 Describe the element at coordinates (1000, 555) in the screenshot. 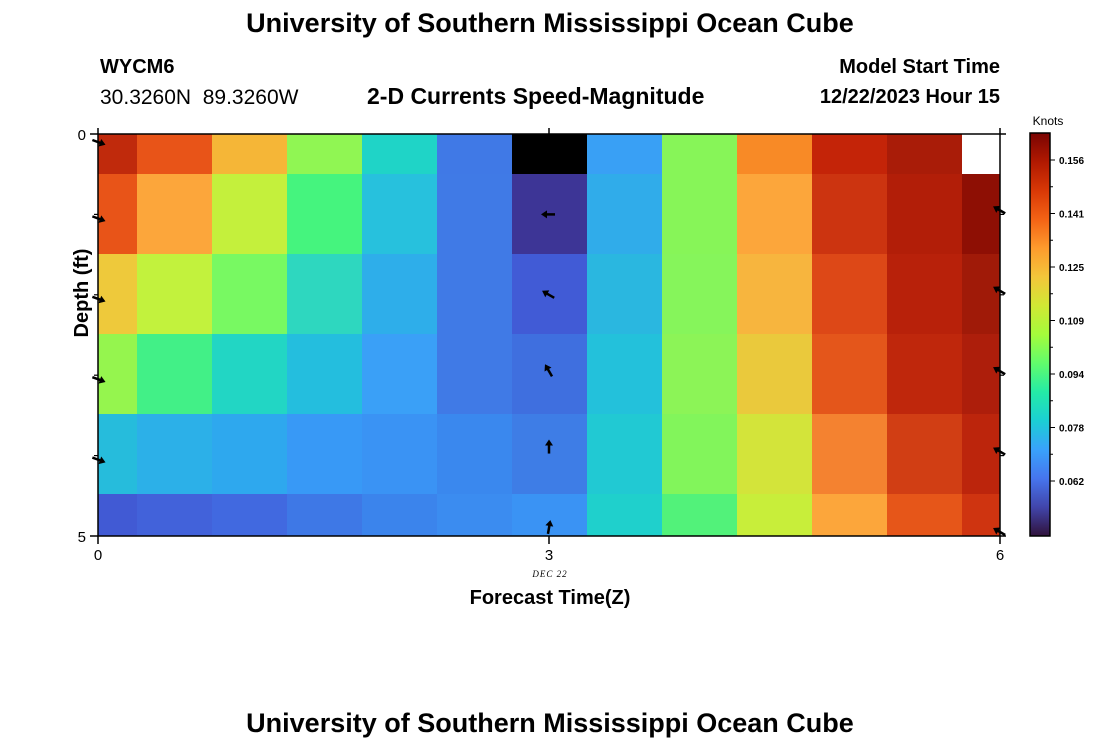

I see `x-tick-label: 6` at that location.